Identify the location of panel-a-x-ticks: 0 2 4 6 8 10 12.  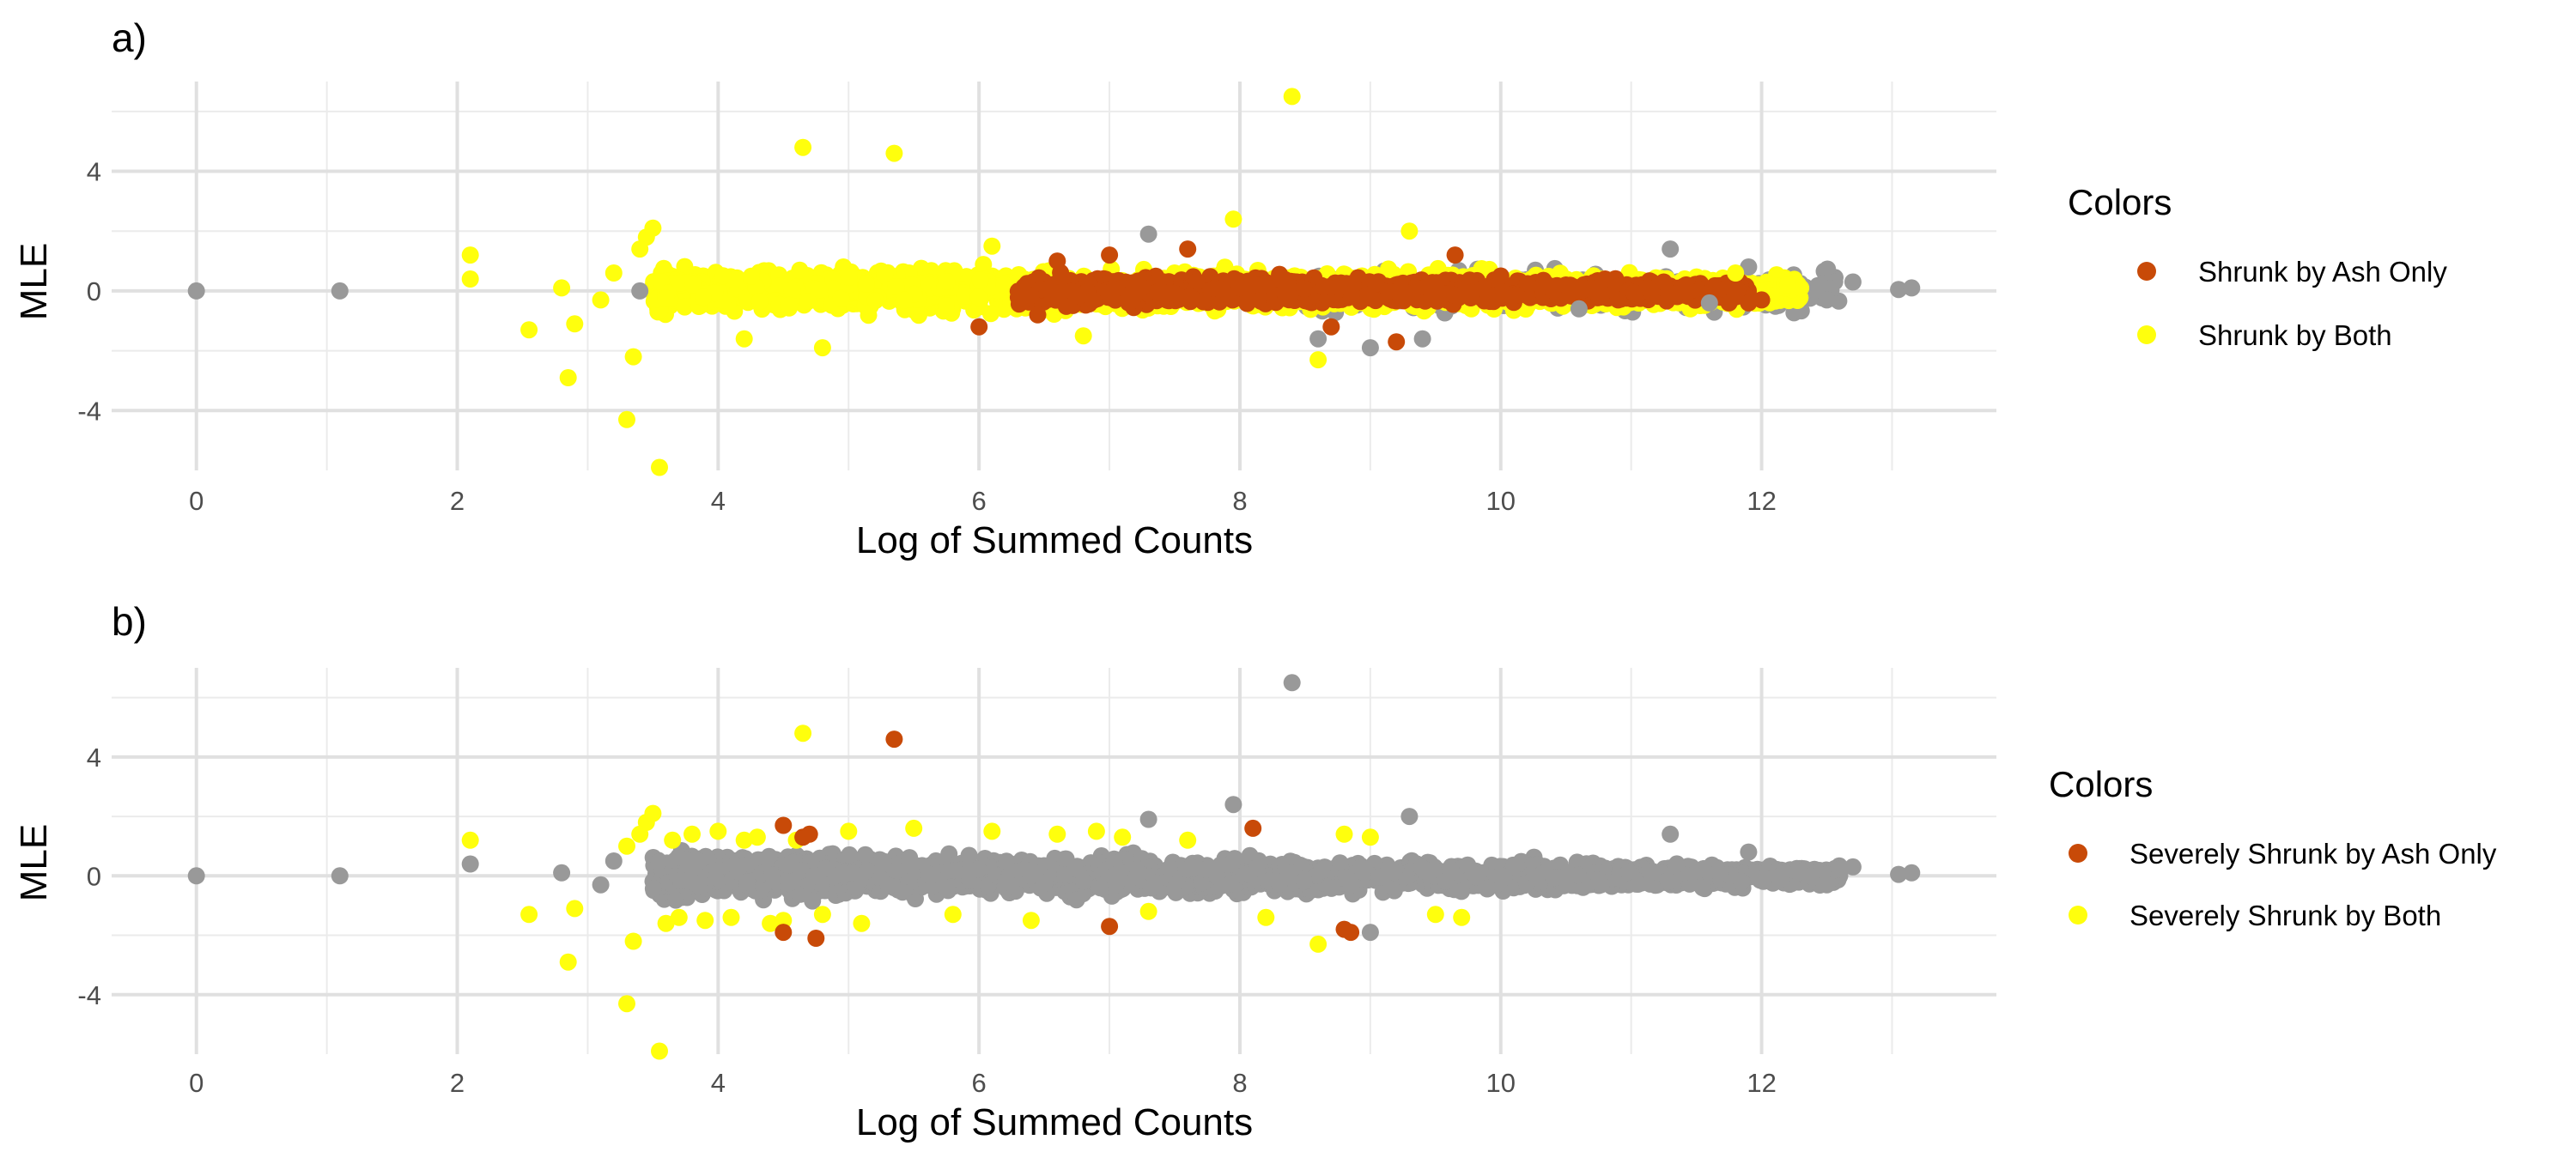
(983, 501).